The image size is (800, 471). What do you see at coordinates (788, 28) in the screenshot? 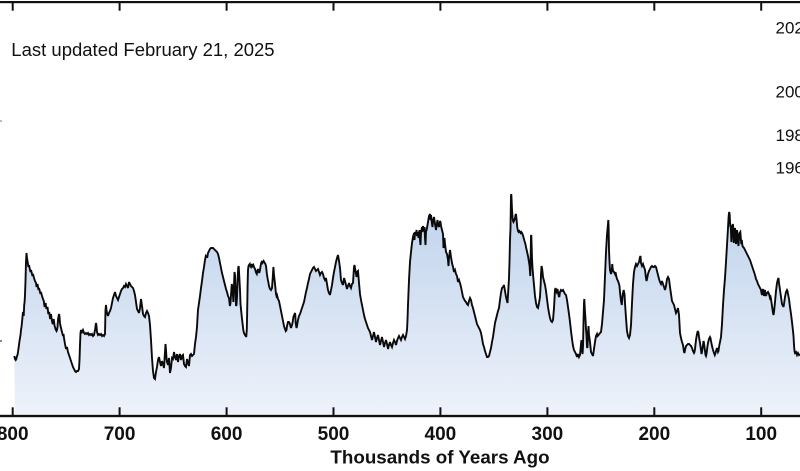
I see `svg-text: 2025` at bounding box center [788, 28].